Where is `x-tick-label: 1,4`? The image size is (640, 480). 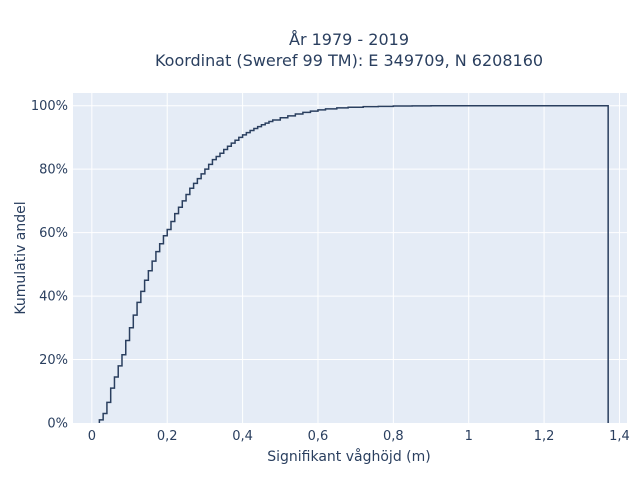 x-tick-label: 1,4 is located at coordinates (619, 436).